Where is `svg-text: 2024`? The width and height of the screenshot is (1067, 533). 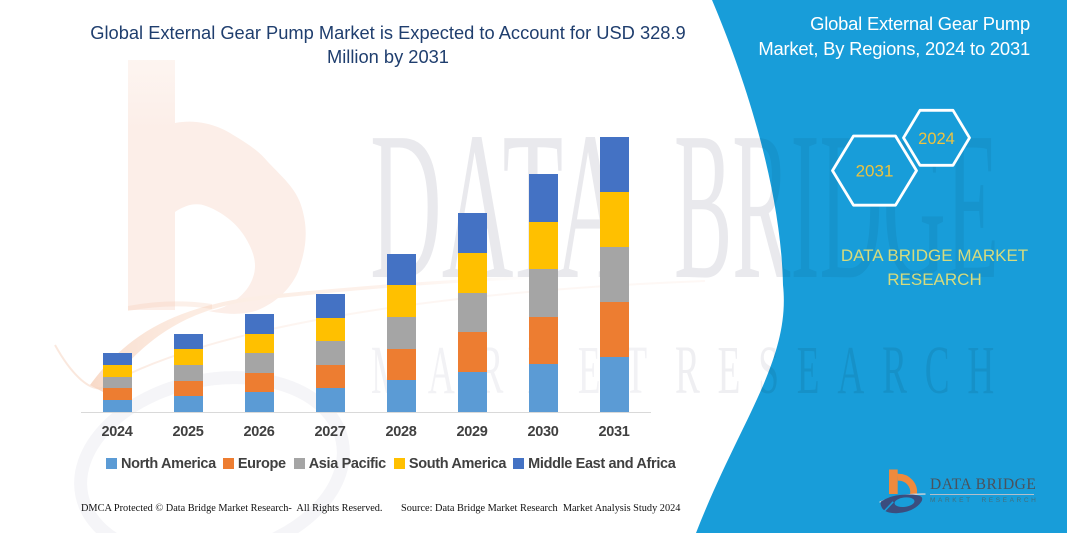
svg-text: 2024 is located at coordinates (936, 139).